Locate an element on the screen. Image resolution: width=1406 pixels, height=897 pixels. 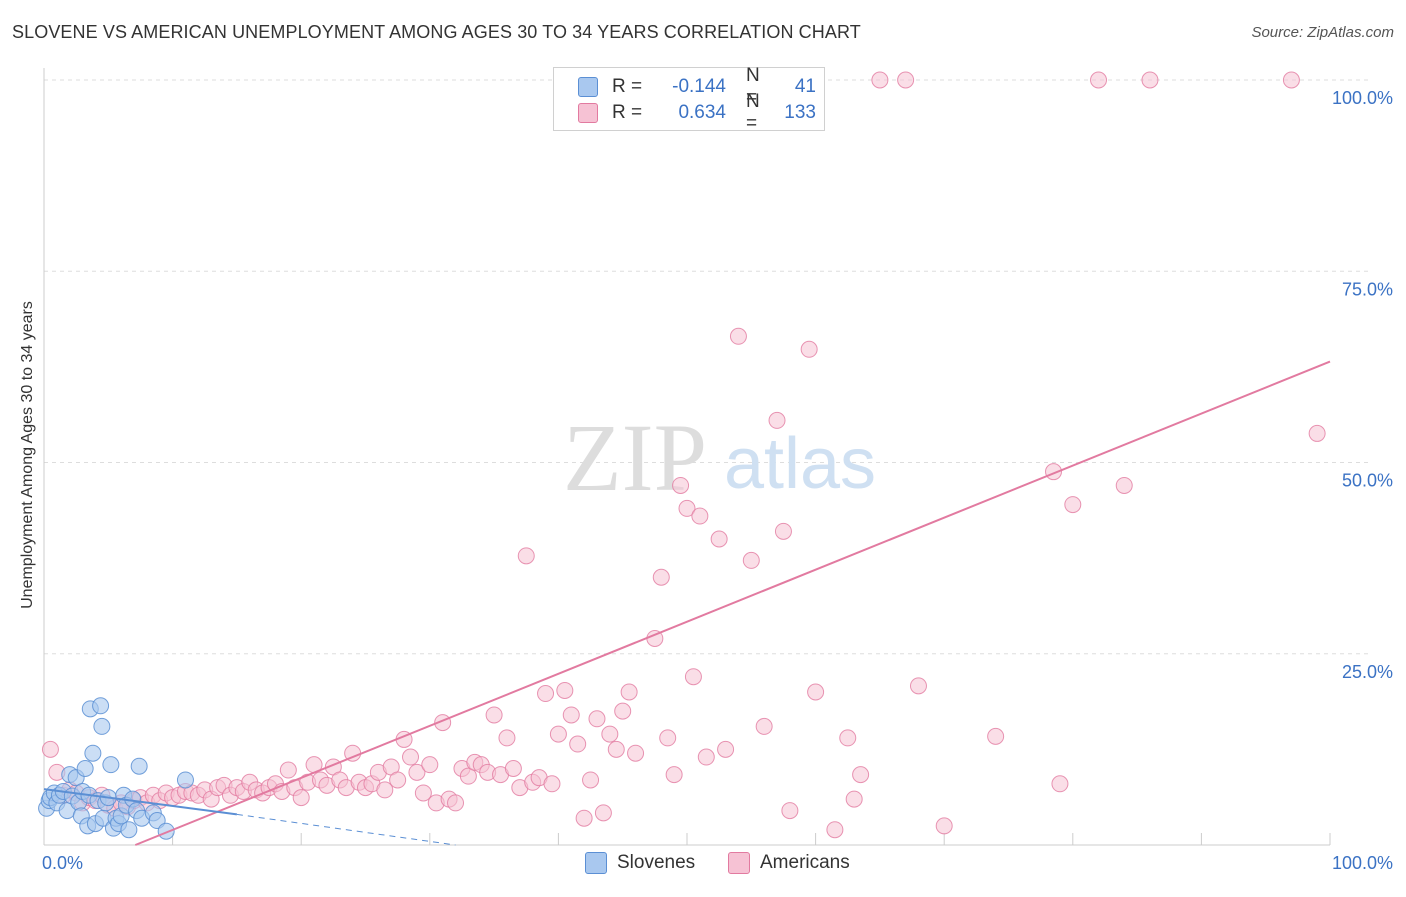
legend-item-slovenes: Slovenes is located at coordinates (640, 863).